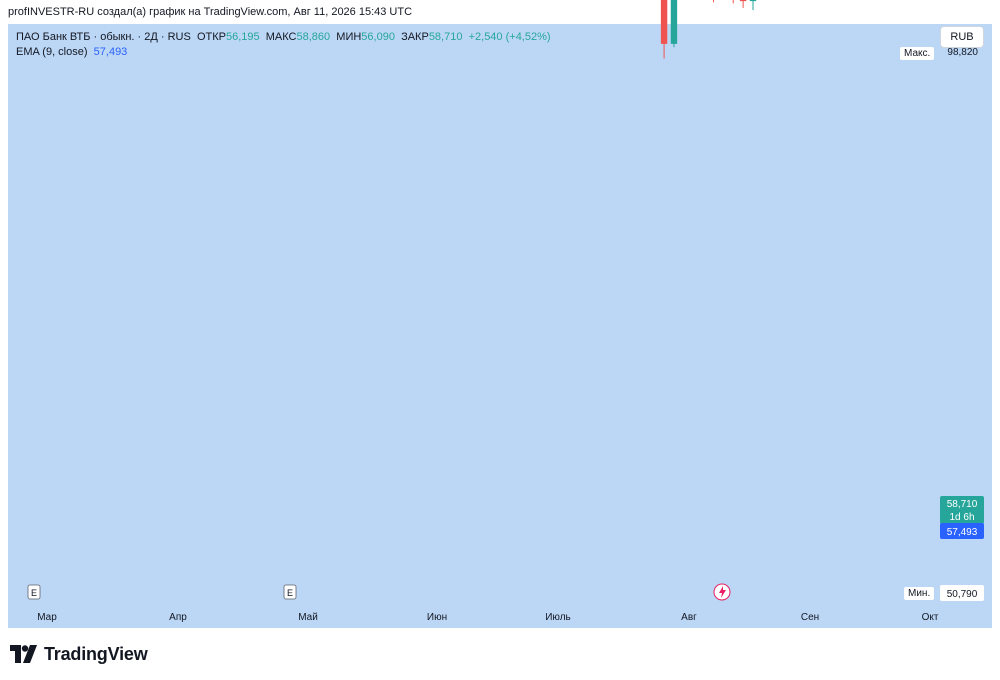 This screenshot has height=680, width=1000. I want to click on high-value: 58,860, so click(313, 37).